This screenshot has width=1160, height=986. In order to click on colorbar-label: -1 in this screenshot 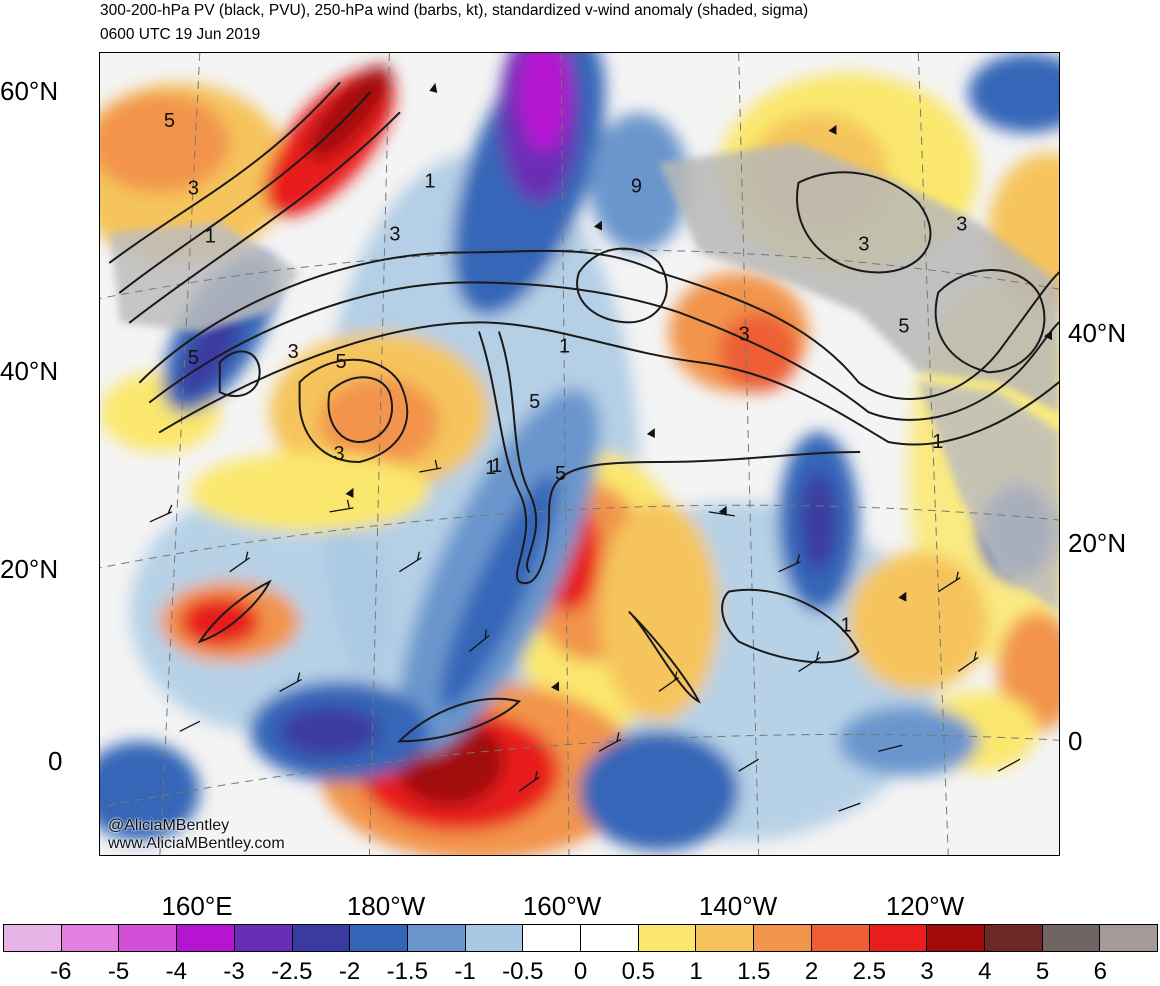, I will do `click(465, 971)`.